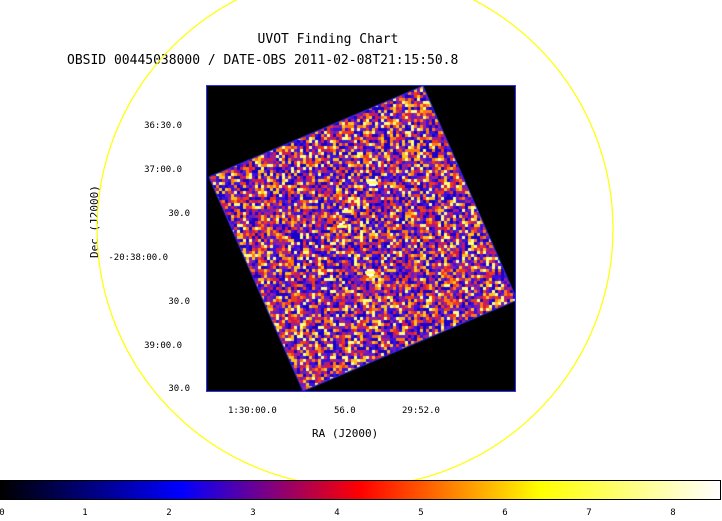  What do you see at coordinates (85, 513) in the screenshot?
I see `colorbar-tick-label: 1` at bounding box center [85, 513].